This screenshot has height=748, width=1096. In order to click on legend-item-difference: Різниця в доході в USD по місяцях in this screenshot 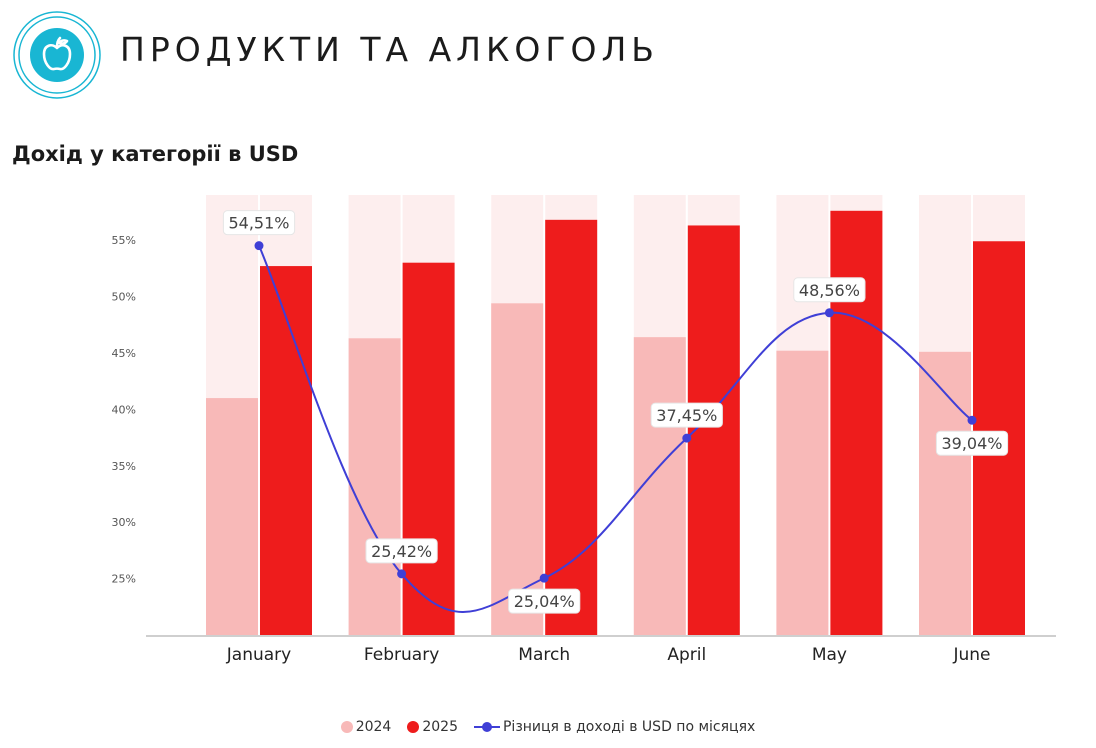, I will do `click(614, 727)`.